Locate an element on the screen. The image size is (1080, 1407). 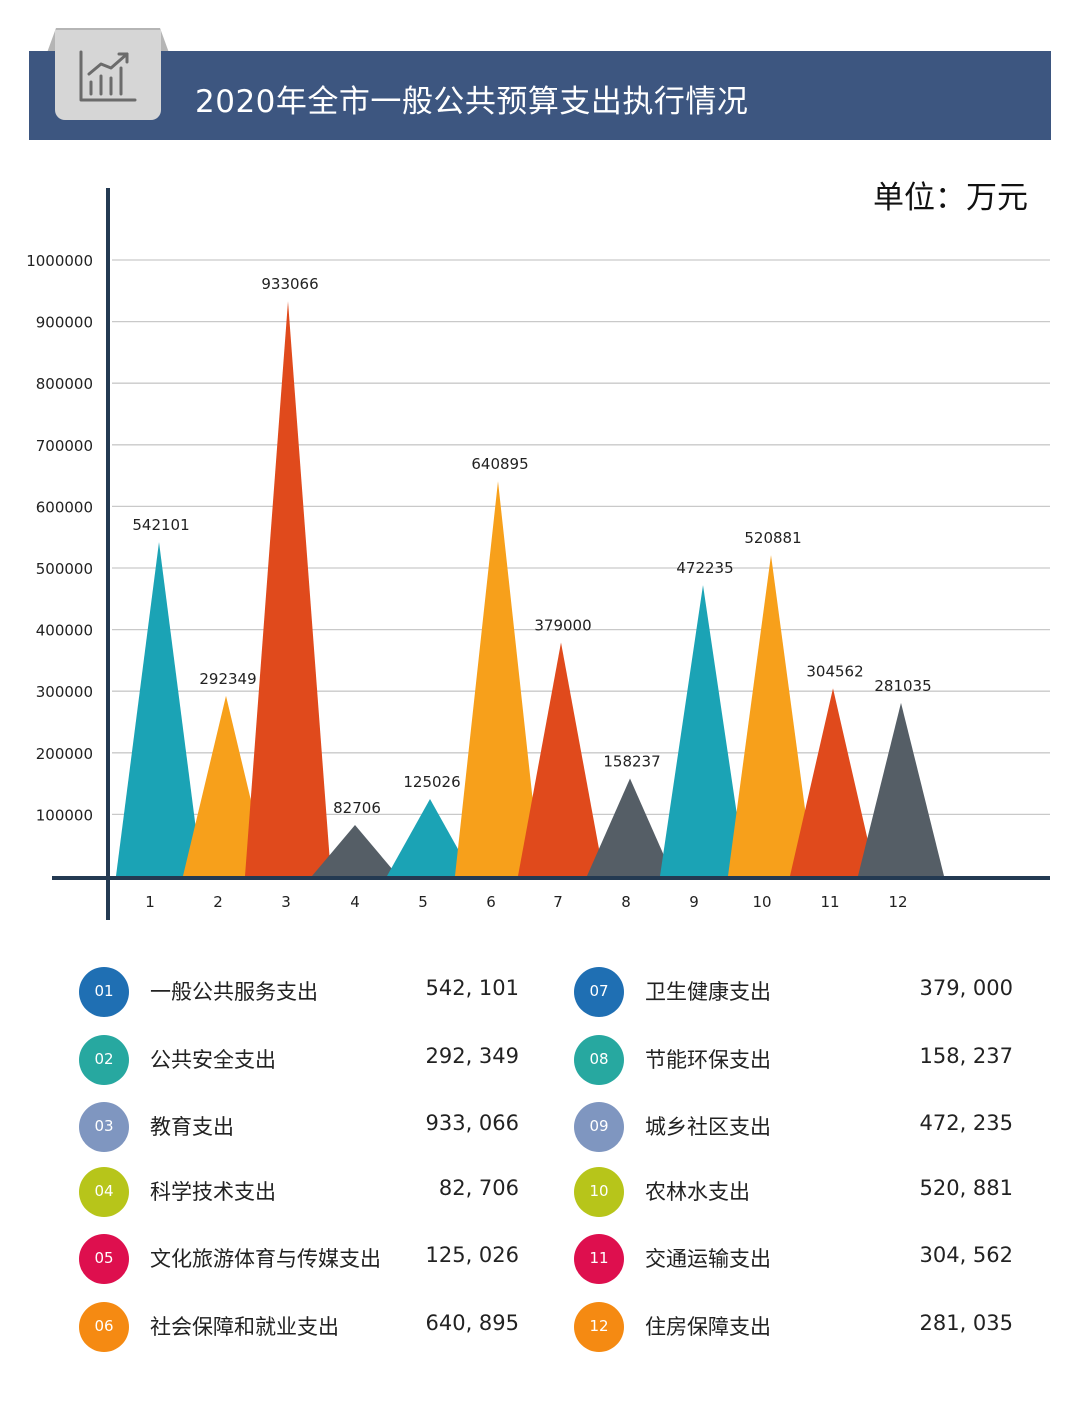
legend-name: 社会保障和就业支出 is located at coordinates (244, 1327).